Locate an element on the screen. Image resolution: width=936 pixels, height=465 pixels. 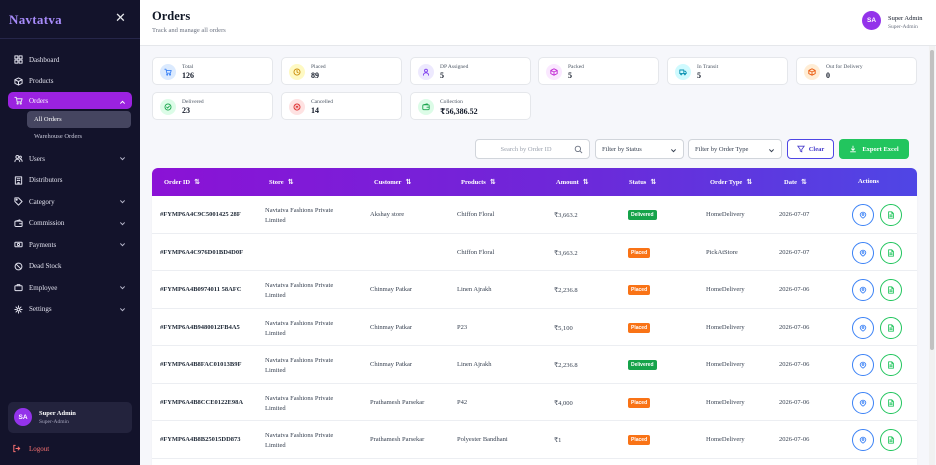
truck-icon is located at coordinates (683, 72).